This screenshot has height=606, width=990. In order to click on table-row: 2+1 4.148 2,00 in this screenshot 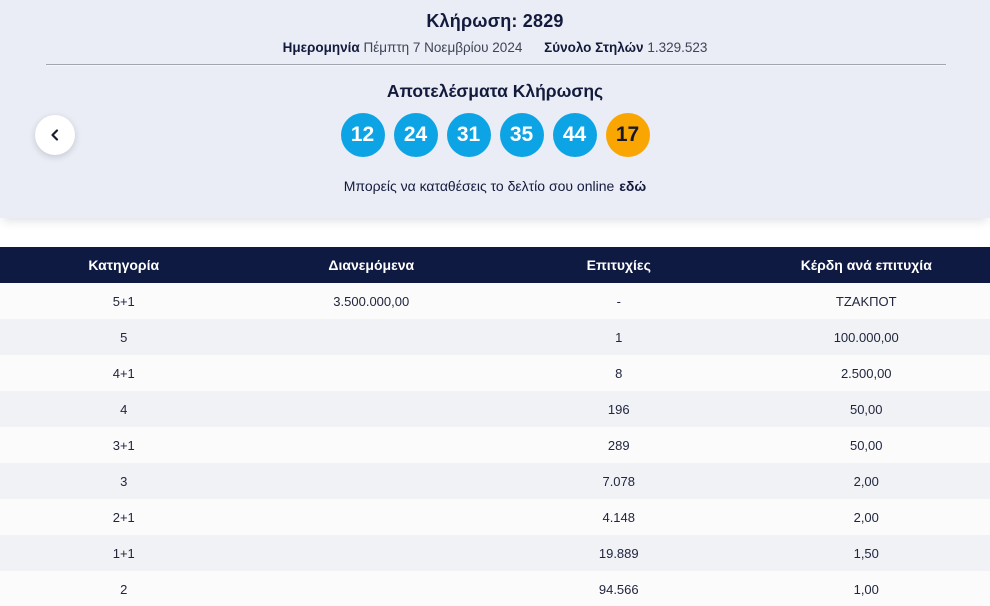, I will do `click(495, 517)`.